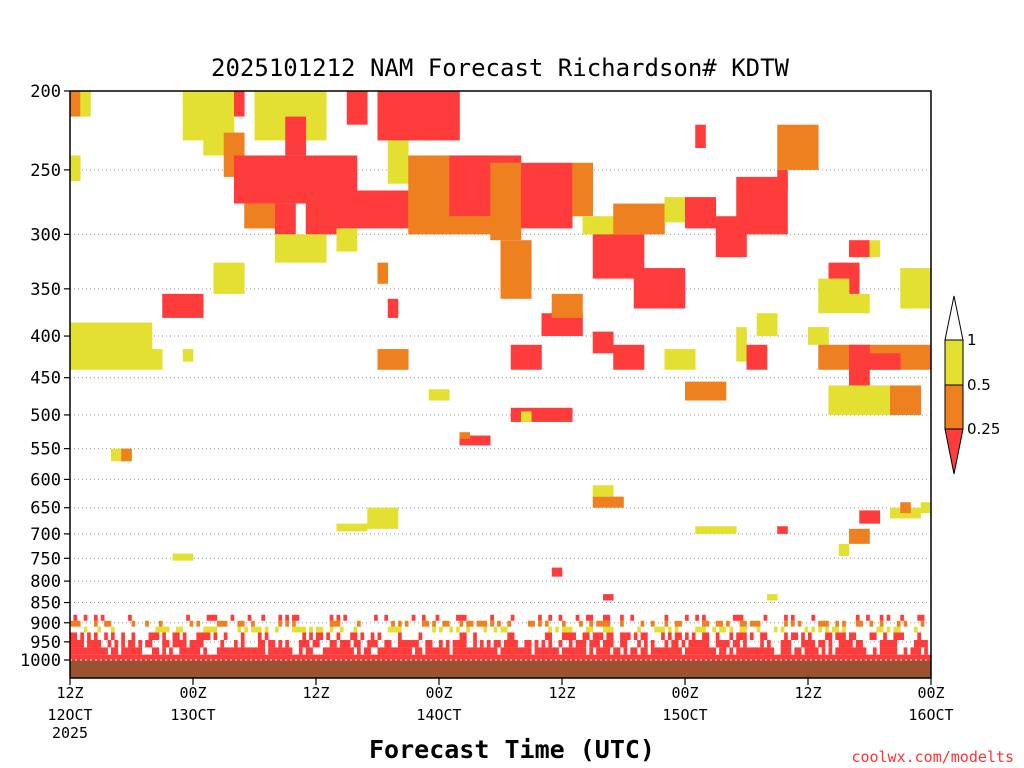  I want to click on x-tick-label-time: 00Z, so click(192, 693).